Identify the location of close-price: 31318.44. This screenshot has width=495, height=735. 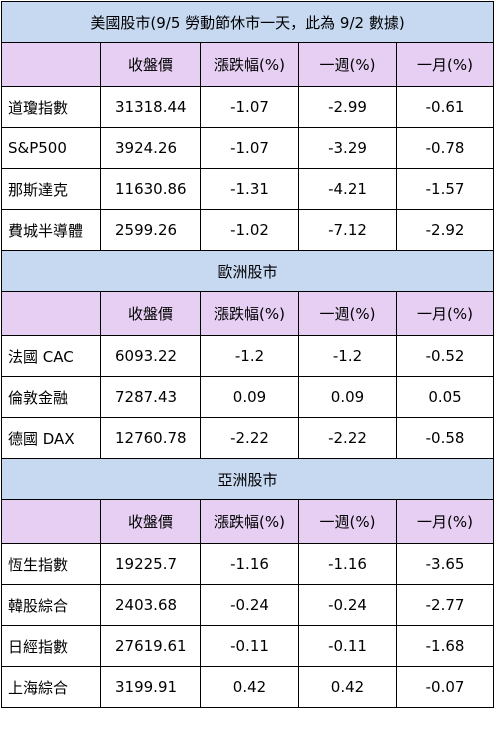
(150, 107).